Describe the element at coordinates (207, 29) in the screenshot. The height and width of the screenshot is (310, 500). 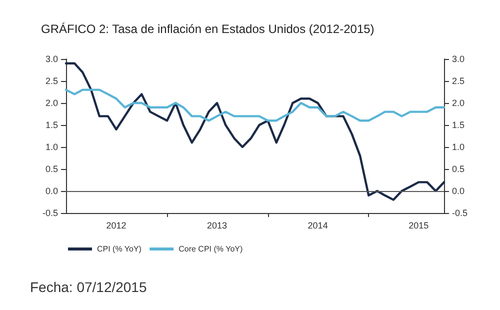
I see `chart-title: GRÁFICO 2: Tasa de inflación en Estados Unidos (2012-2015)` at that location.